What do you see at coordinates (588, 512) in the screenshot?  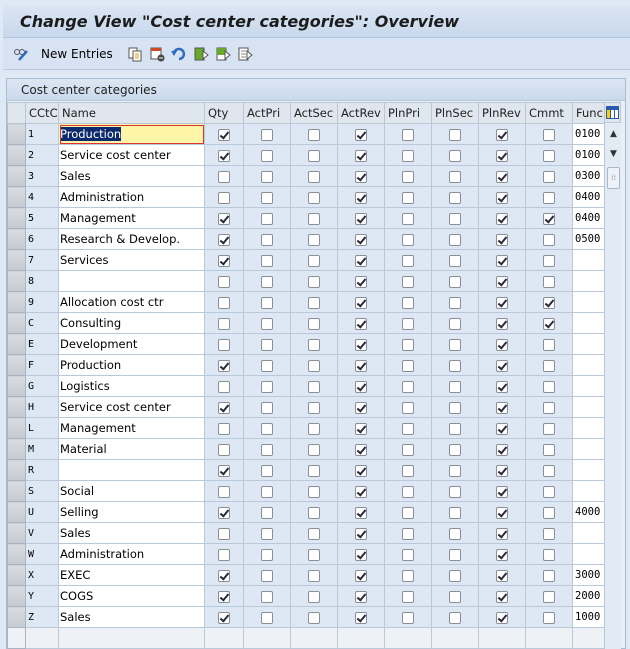 I see `func-input: 4000` at bounding box center [588, 512].